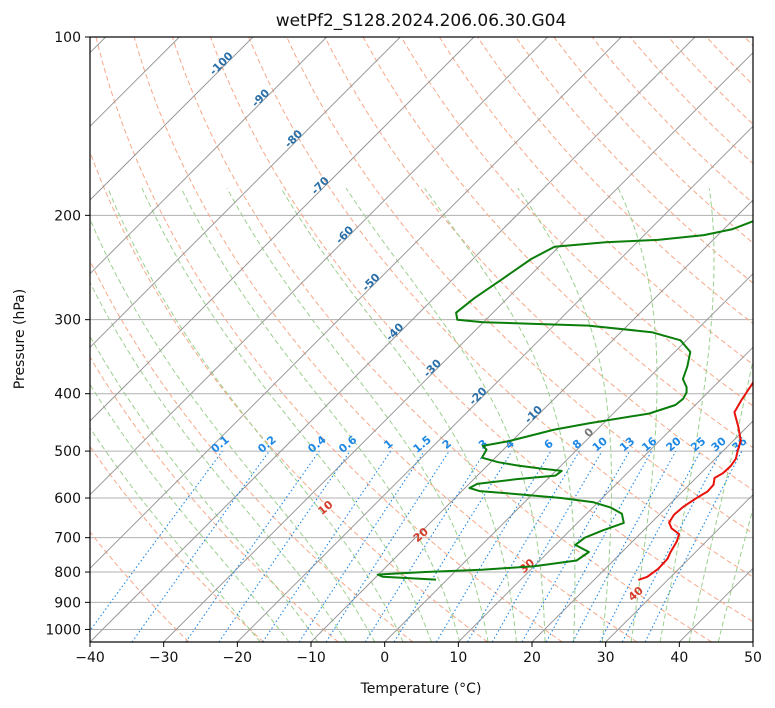 This screenshot has width=775, height=708. Describe the element at coordinates (679, 658) in the screenshot. I see `x-tick-label: 40` at that location.